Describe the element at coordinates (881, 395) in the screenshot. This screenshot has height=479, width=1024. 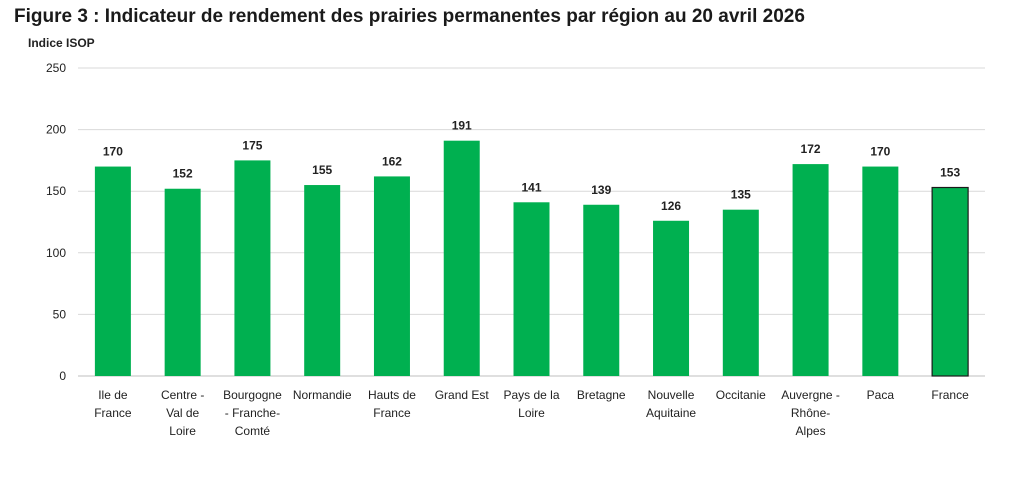
I see `category-label: Paca` at that location.